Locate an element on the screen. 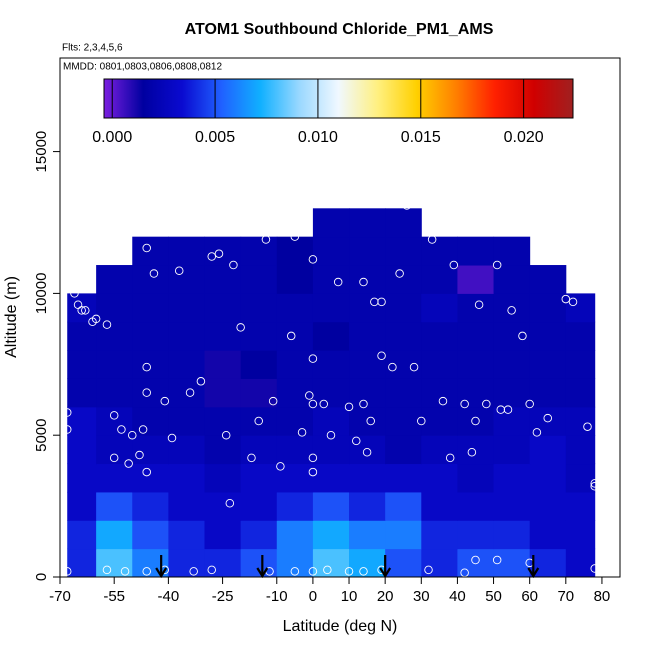  y-tick-label: 5000 is located at coordinates (41, 435).